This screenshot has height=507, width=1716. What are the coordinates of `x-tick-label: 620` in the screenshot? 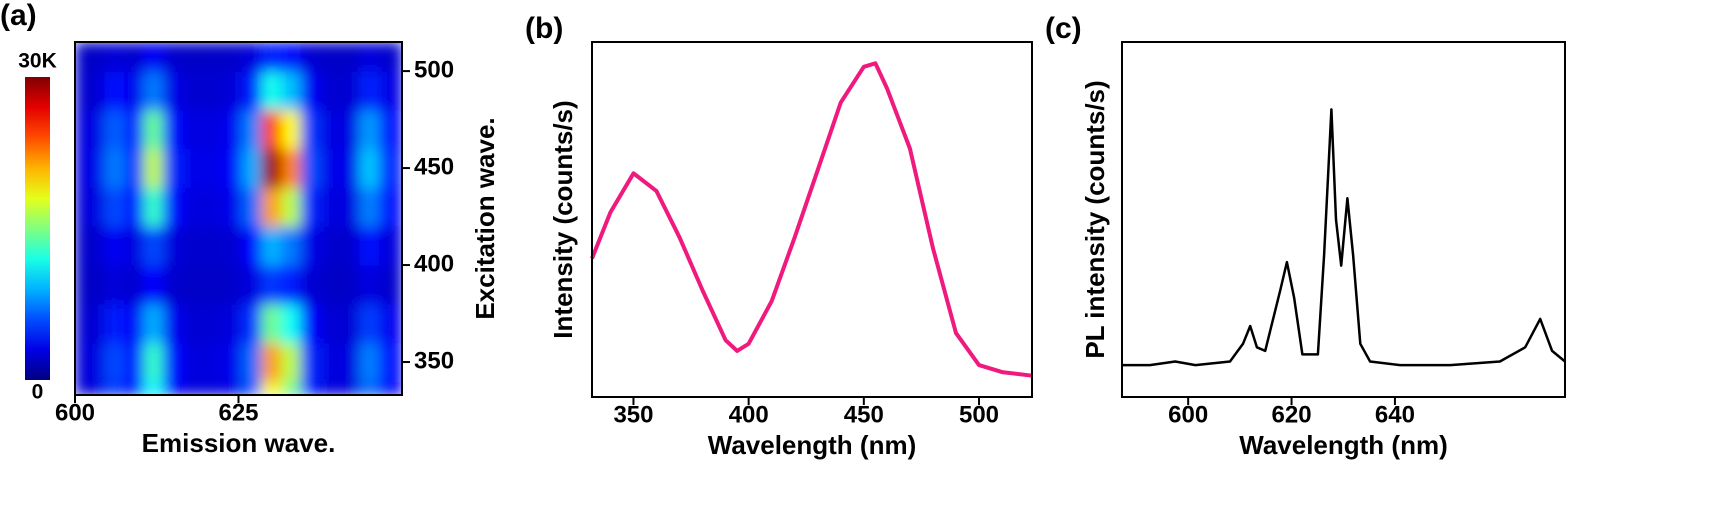 It's located at (1292, 414).